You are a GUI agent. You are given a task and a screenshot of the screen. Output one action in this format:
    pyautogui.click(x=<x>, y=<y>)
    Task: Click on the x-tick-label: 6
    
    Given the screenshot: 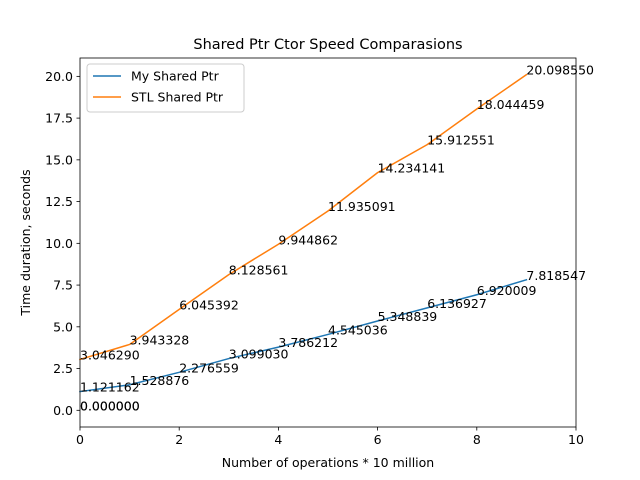 What is the action you would take?
    pyautogui.click(x=378, y=439)
    